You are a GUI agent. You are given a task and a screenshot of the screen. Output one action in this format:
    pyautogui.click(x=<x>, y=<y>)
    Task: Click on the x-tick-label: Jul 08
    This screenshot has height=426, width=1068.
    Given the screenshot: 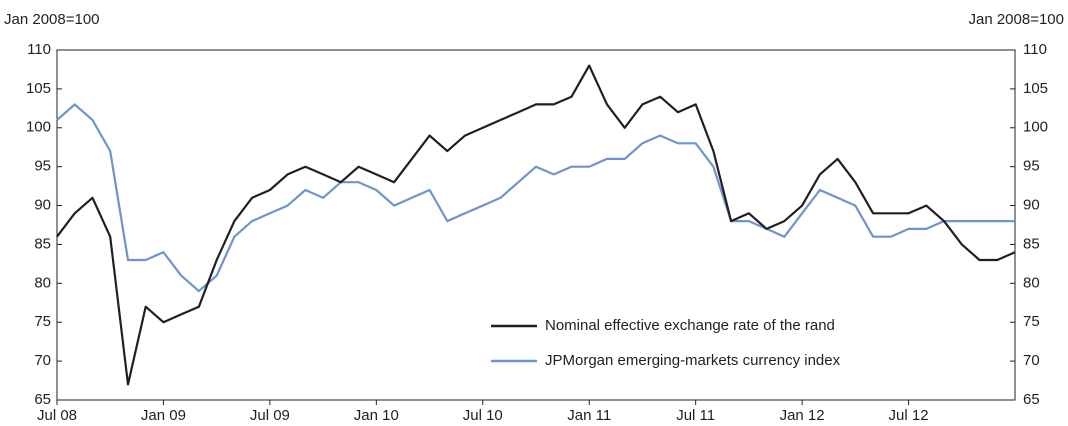 What is the action you would take?
    pyautogui.click(x=57, y=415)
    